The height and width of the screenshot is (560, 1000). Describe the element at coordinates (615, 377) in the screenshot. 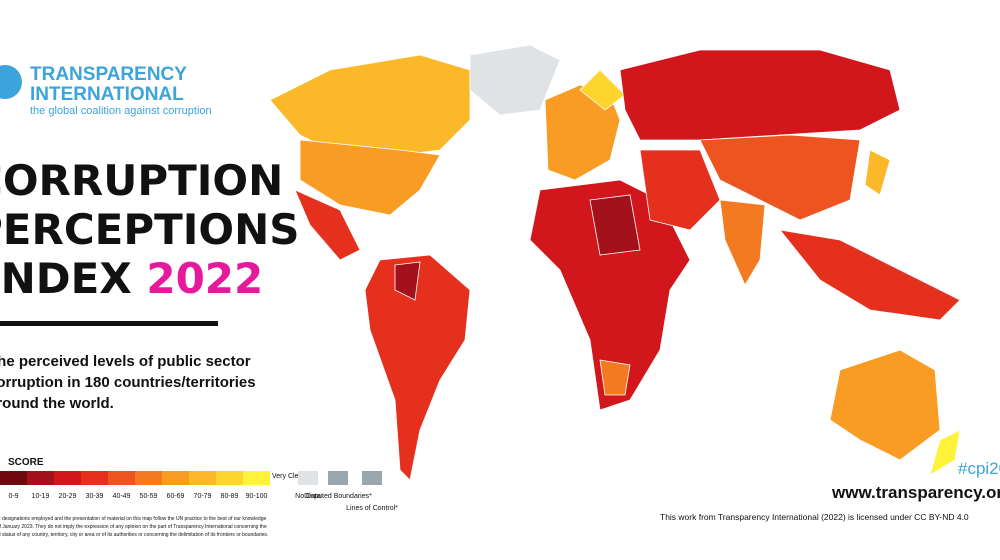

I see `southern-africa` at that location.